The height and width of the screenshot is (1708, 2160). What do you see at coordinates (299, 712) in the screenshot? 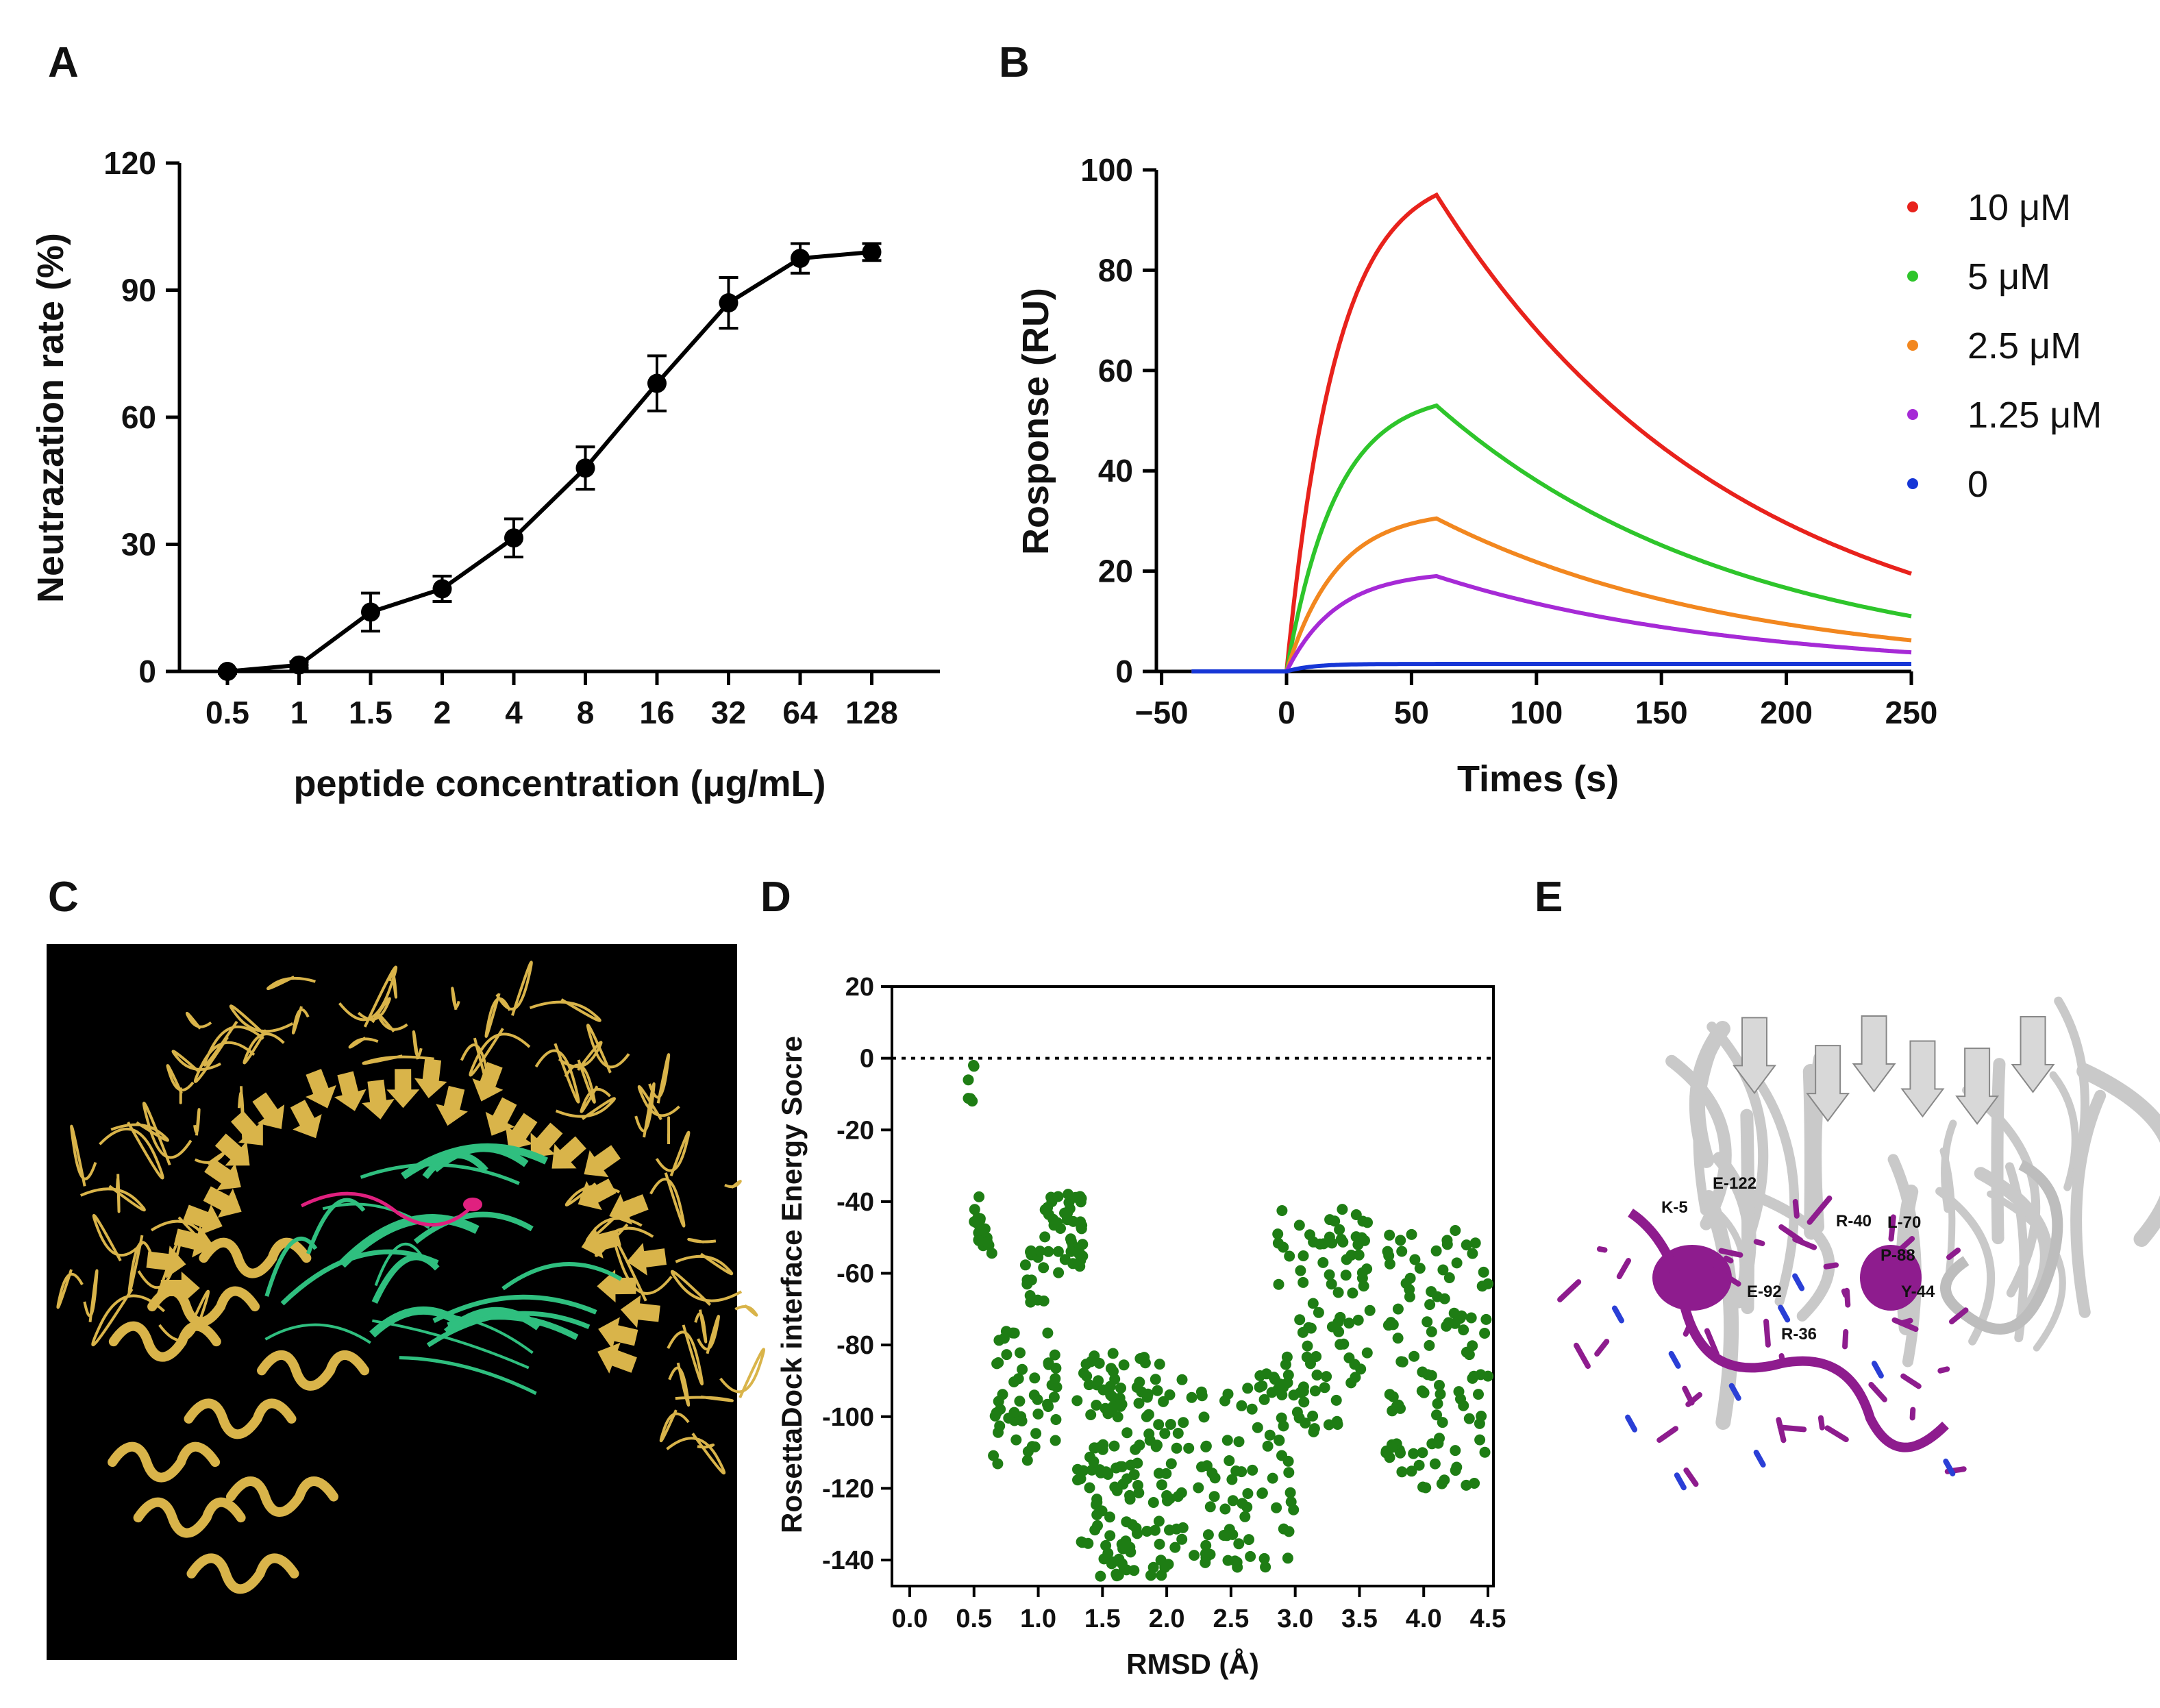
I see `panel-a-x-tick-label: 1` at bounding box center [299, 712].